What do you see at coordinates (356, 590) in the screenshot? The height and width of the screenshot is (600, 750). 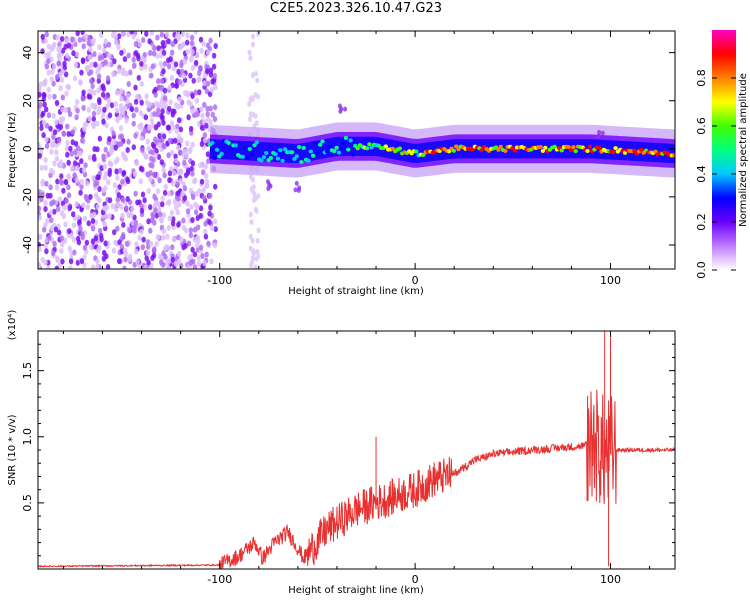 I see `snr-x-axis-label: Height of straight line (km)` at bounding box center [356, 590].